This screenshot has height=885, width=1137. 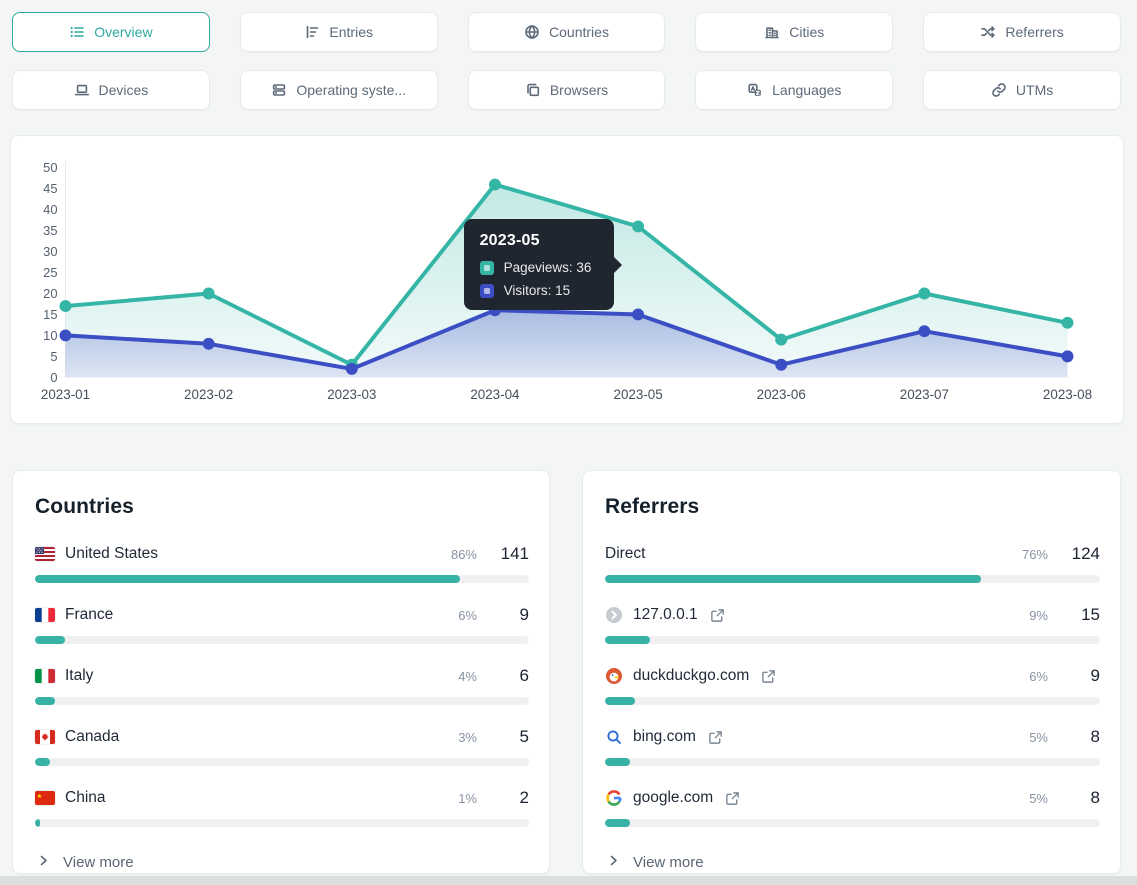 I want to click on svg-text: 40, so click(x=50, y=209).